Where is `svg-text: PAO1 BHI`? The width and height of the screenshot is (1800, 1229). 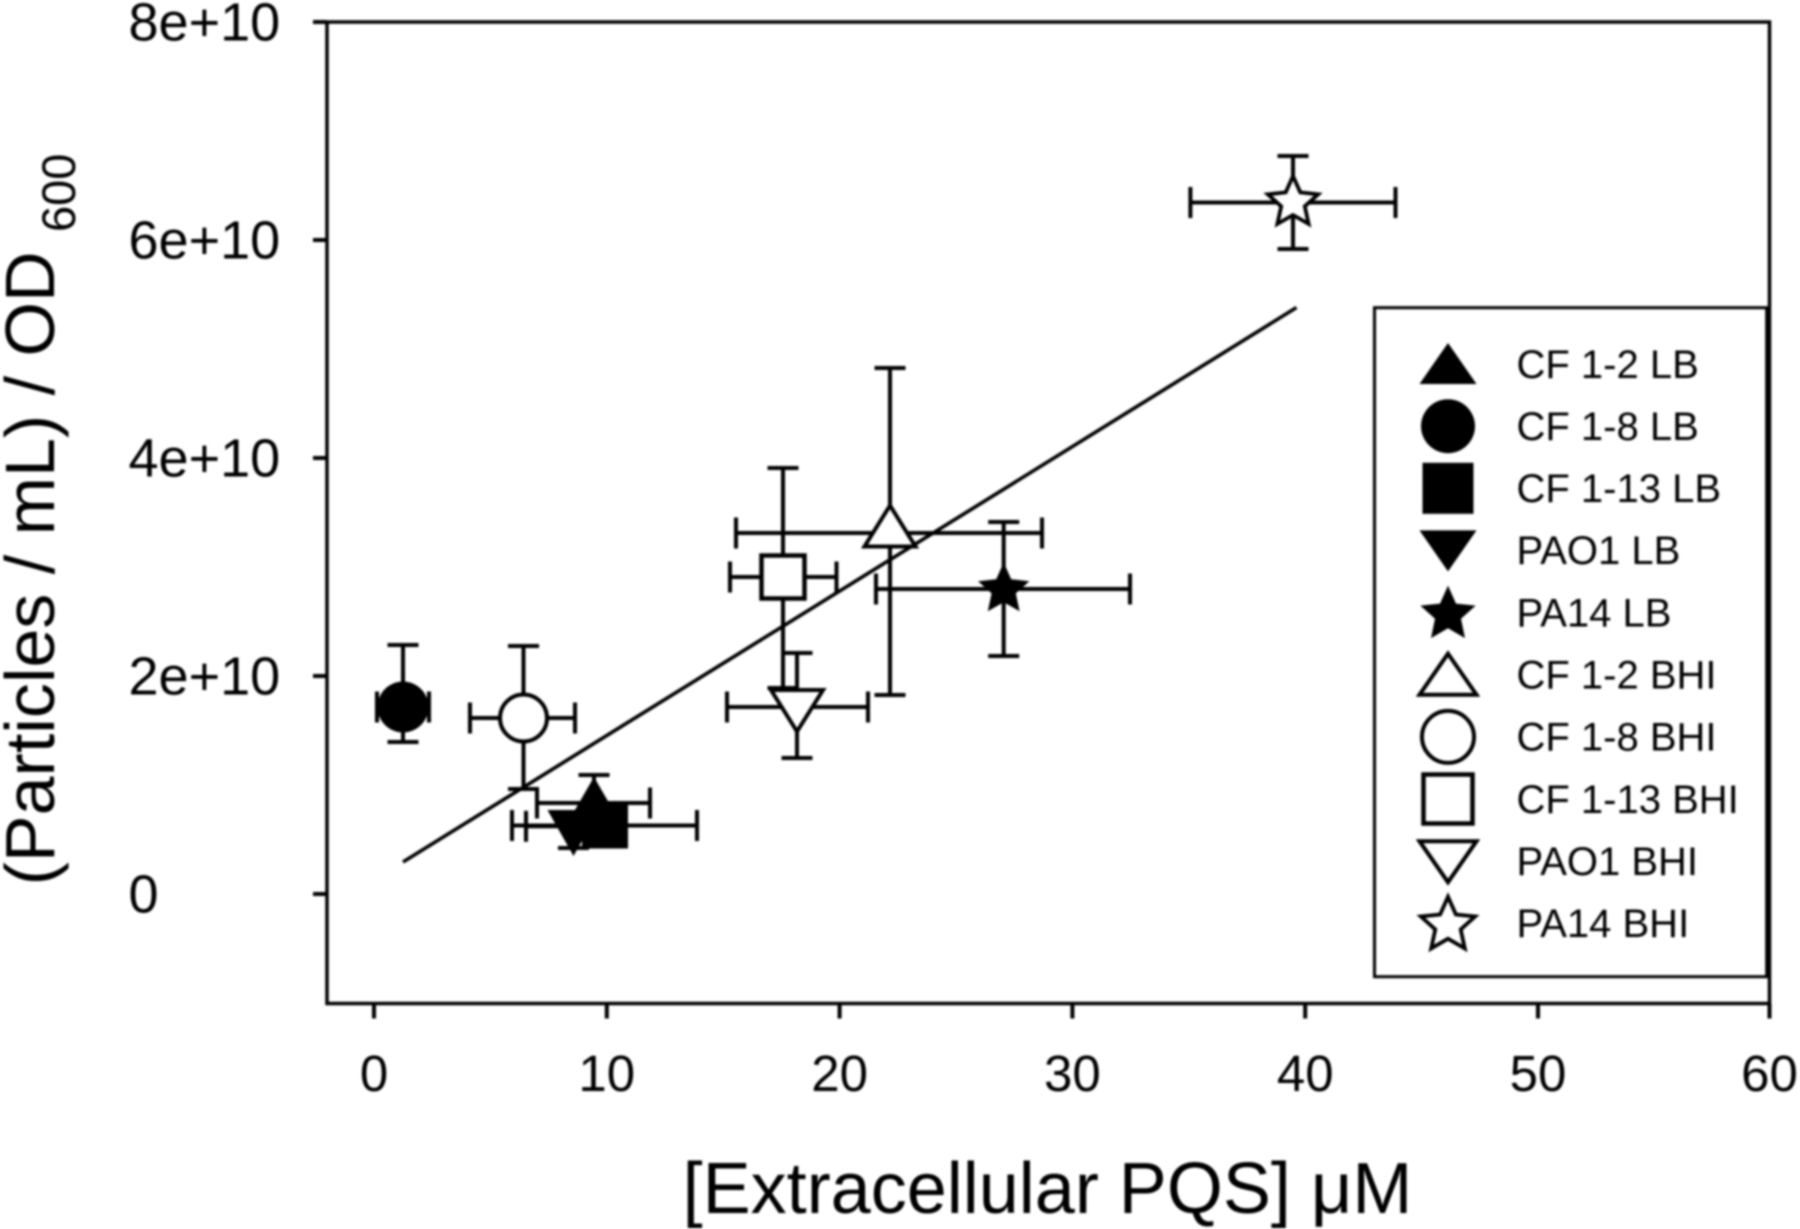
svg-text: PAO1 BHI is located at coordinates (1608, 862).